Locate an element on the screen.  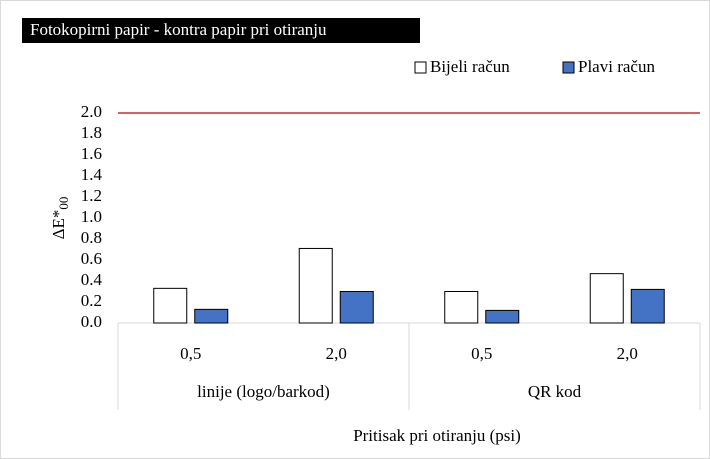
legend-label: Bijeli račun is located at coordinates (470, 66).